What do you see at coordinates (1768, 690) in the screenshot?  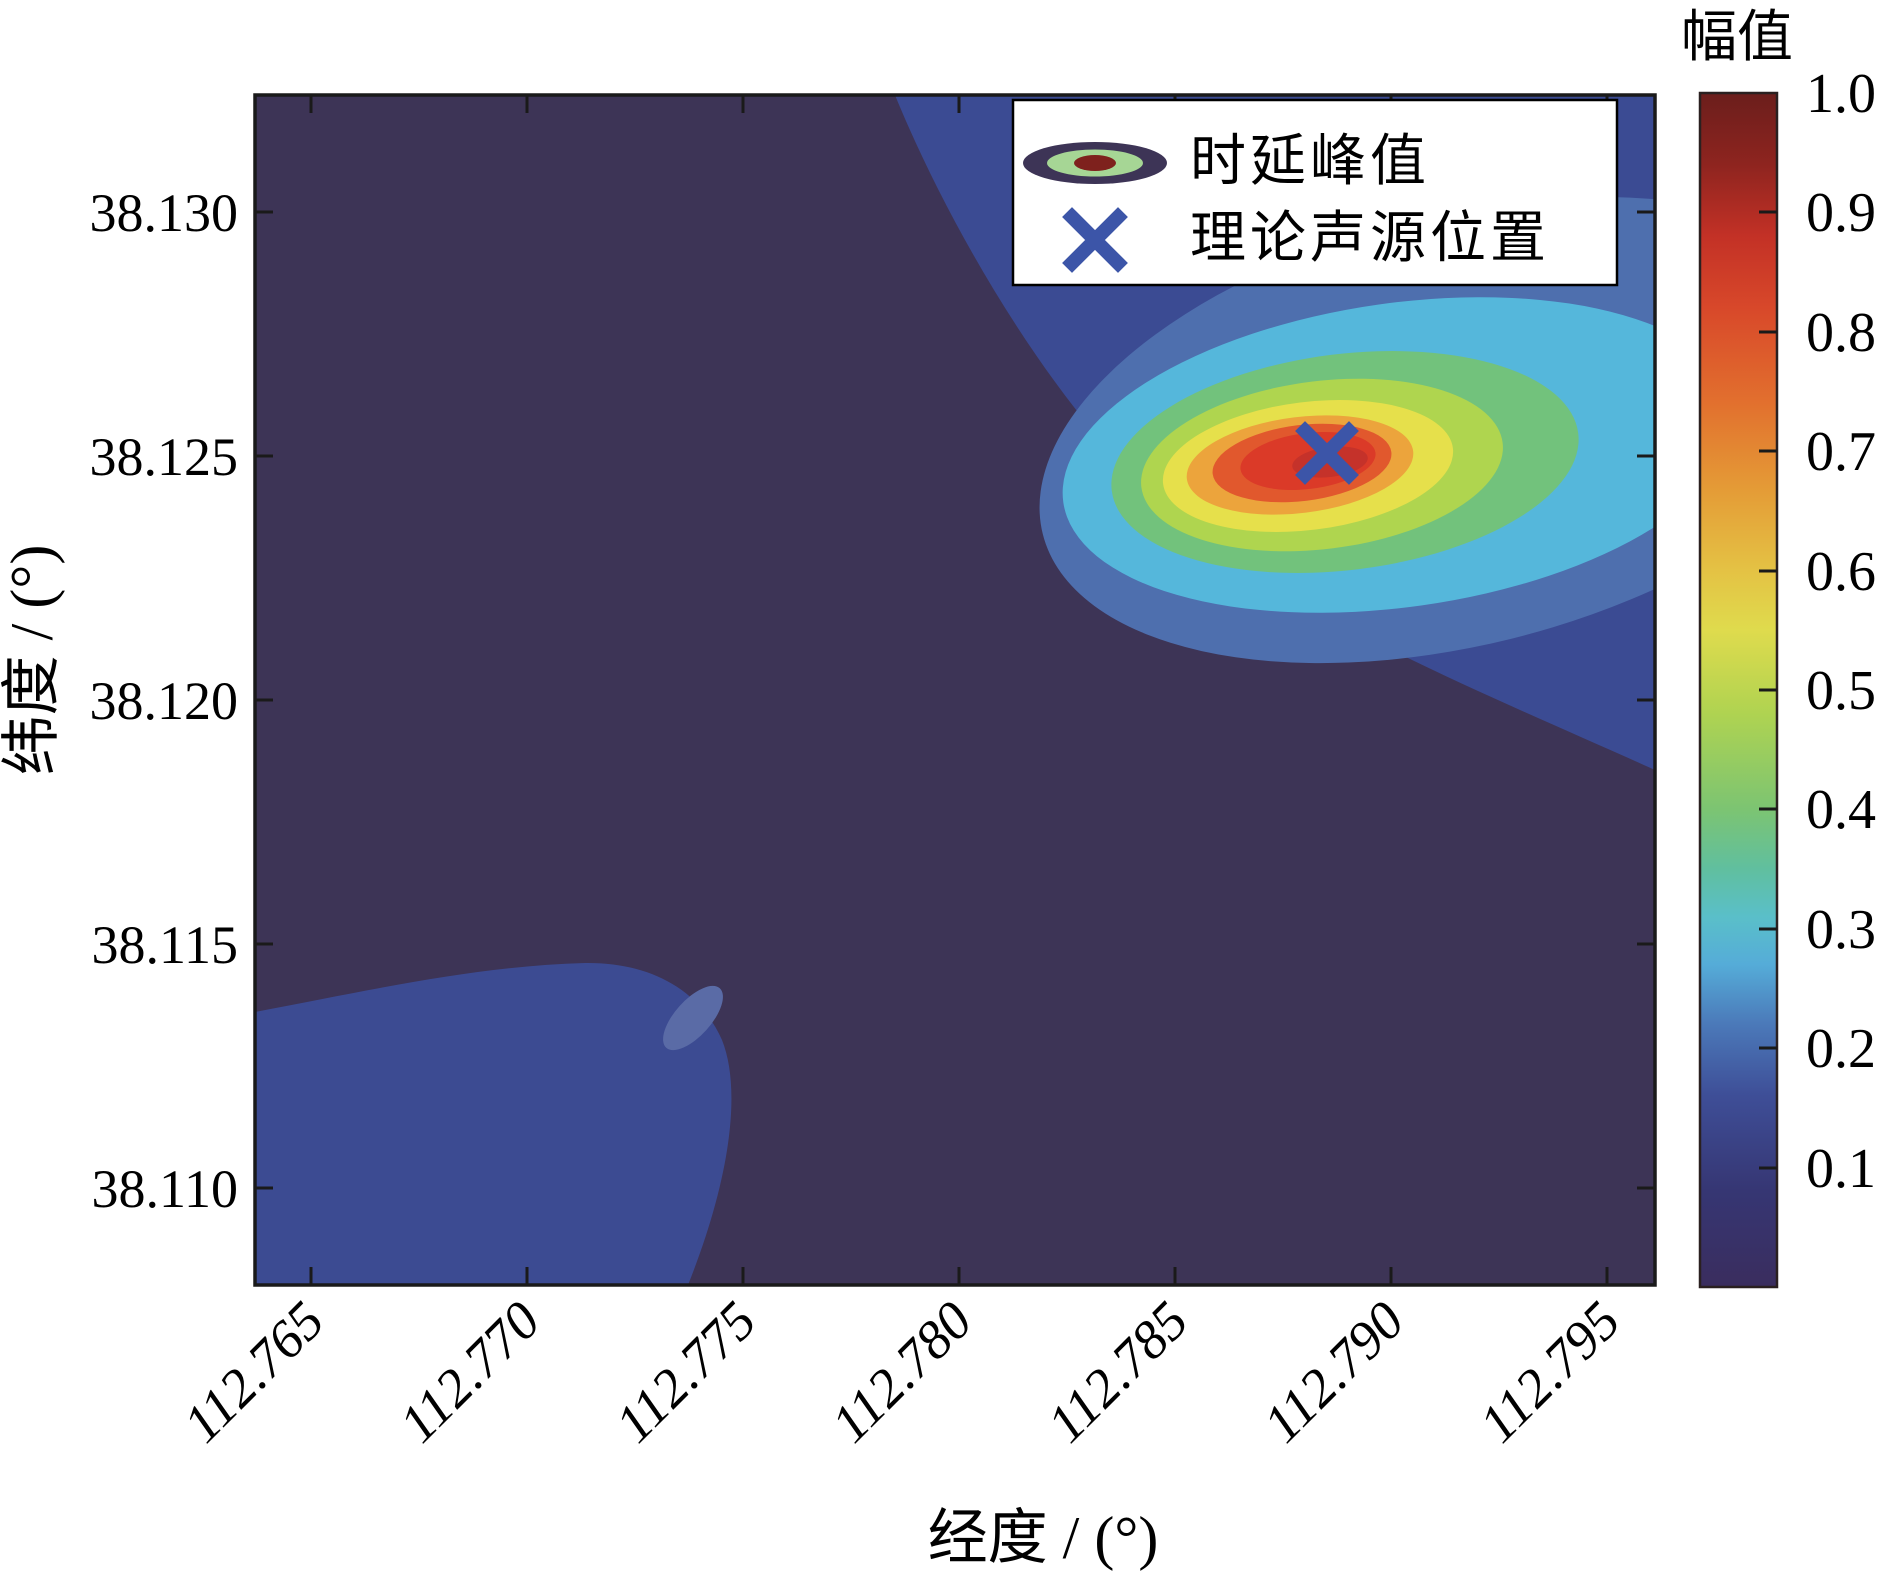 I see `colorbar-ticks` at bounding box center [1768, 690].